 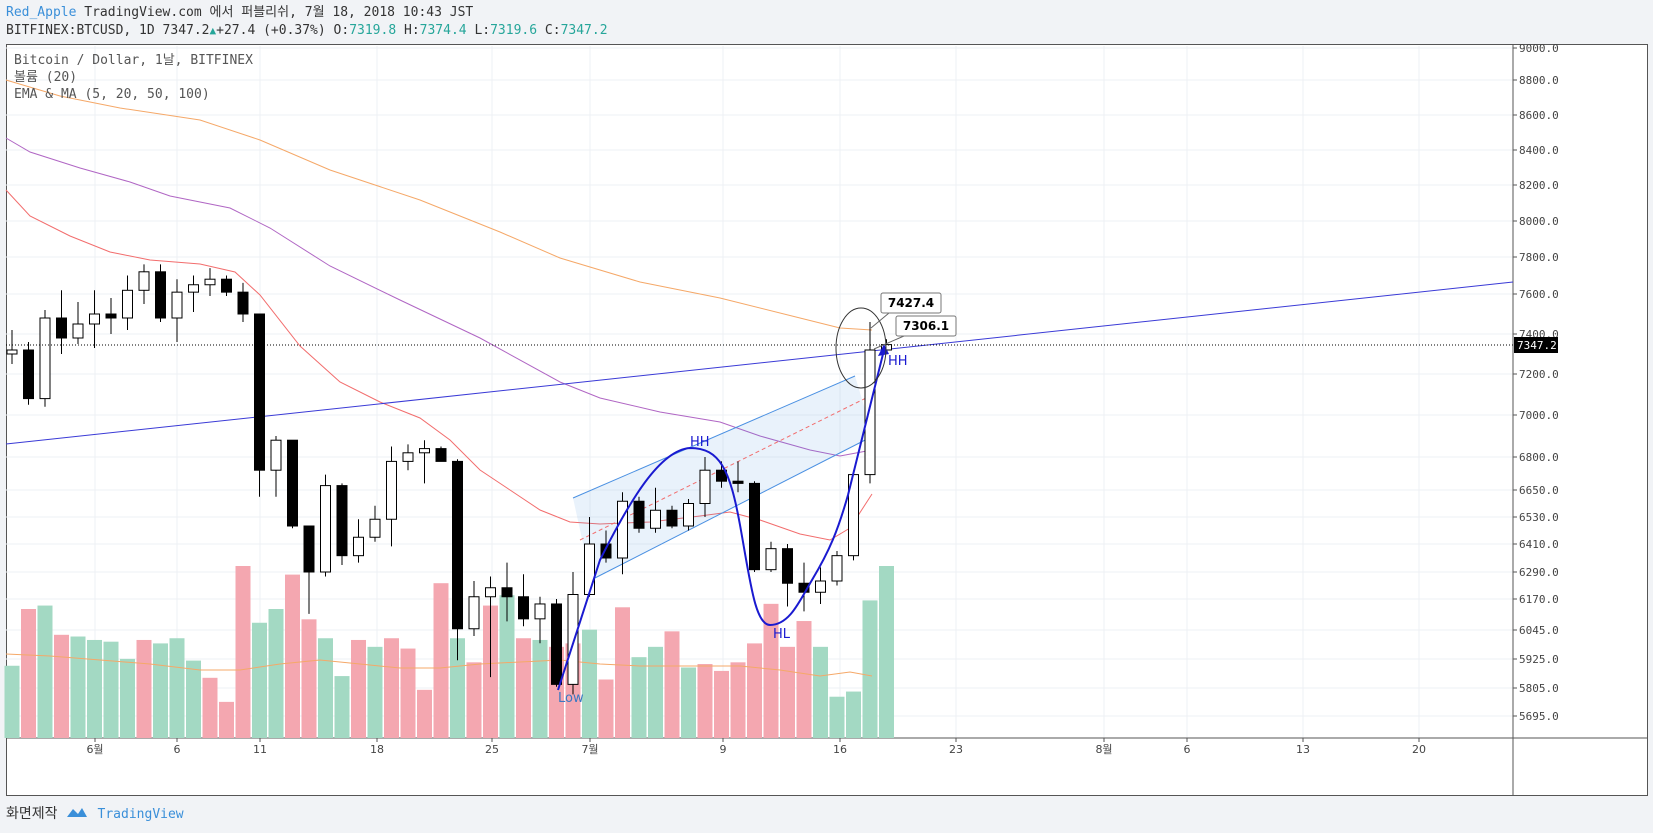 What do you see at coordinates (1539, 659) in the screenshot?
I see `price-tick-label: 5925.0` at bounding box center [1539, 659].